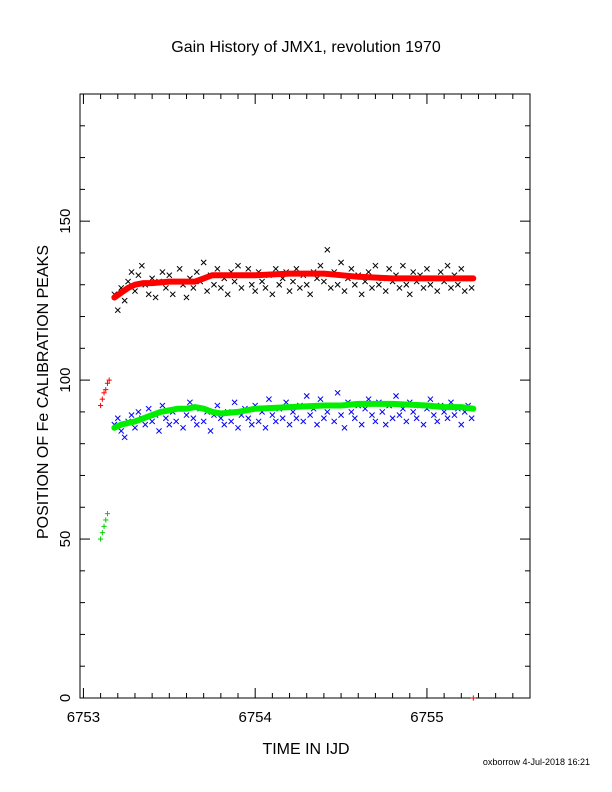  Describe the element at coordinates (294, 285) in the screenshot. I see `series-2-curve` at that location.